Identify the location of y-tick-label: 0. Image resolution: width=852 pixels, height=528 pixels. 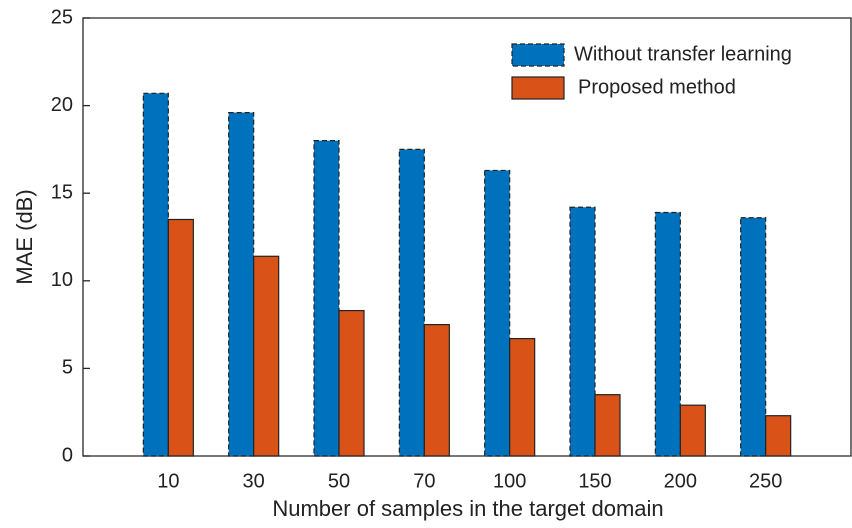
(67, 455).